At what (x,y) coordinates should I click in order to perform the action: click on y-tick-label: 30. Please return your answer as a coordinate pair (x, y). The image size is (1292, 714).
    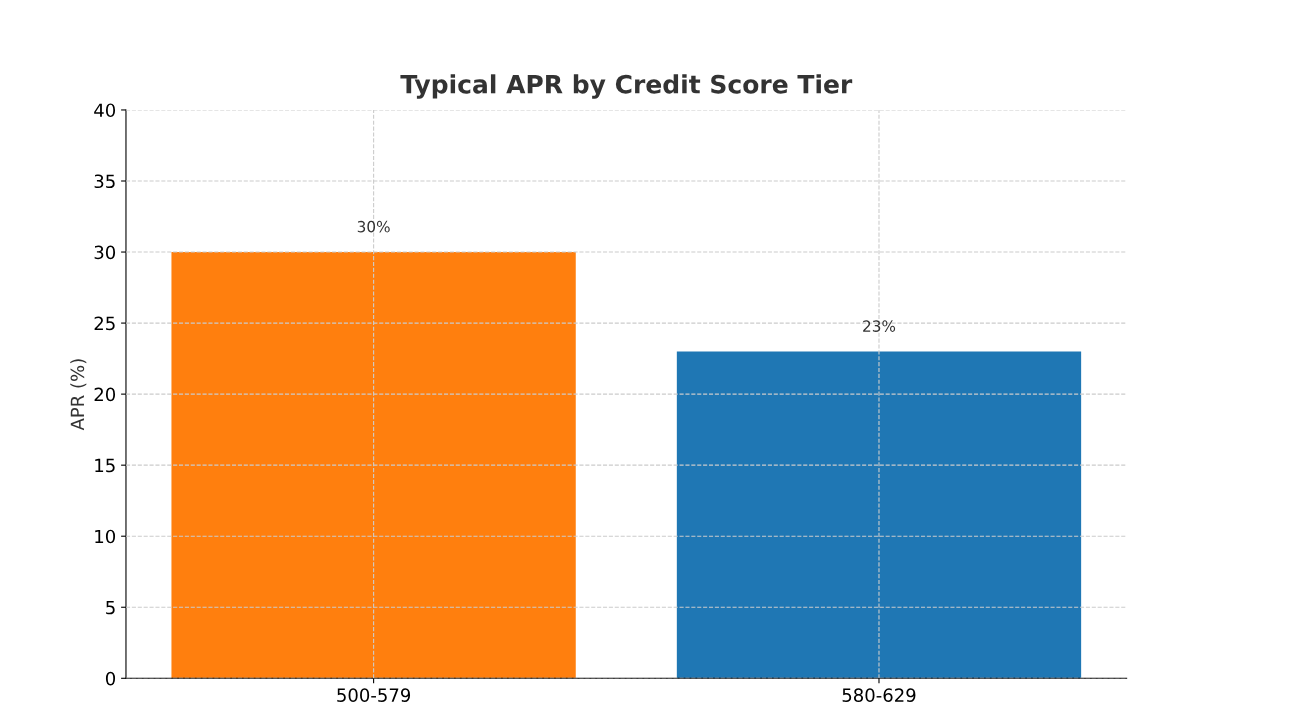
    Looking at the image, I should click on (105, 252).